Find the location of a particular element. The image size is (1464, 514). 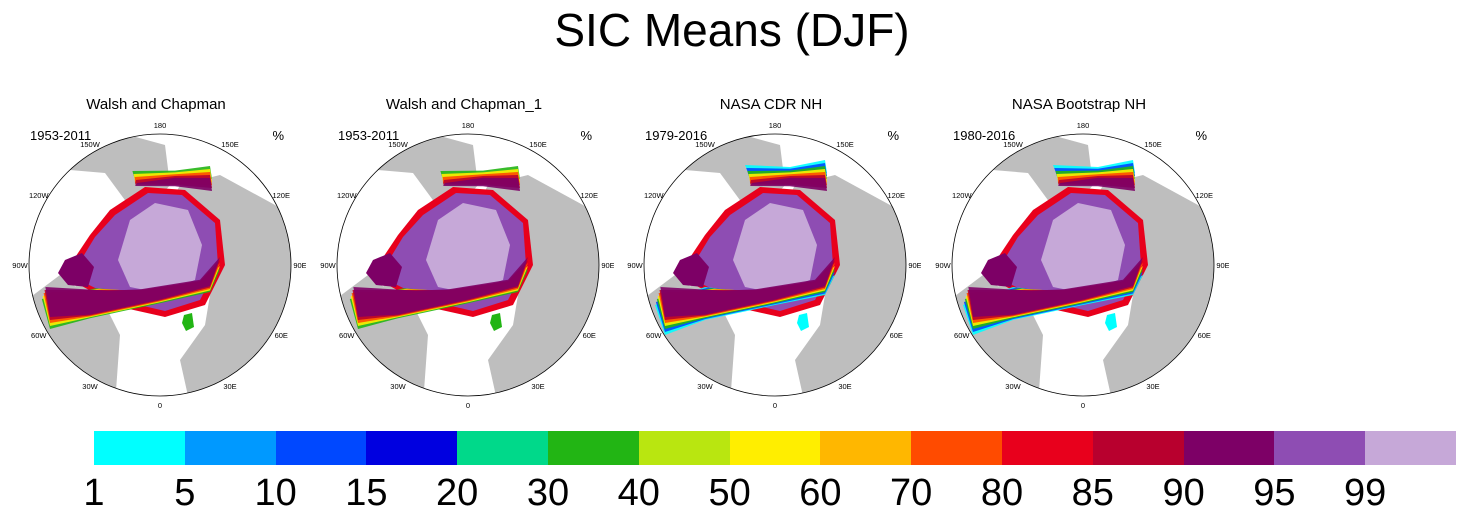

colorbar-tick-label: 10 is located at coordinates (275, 493).